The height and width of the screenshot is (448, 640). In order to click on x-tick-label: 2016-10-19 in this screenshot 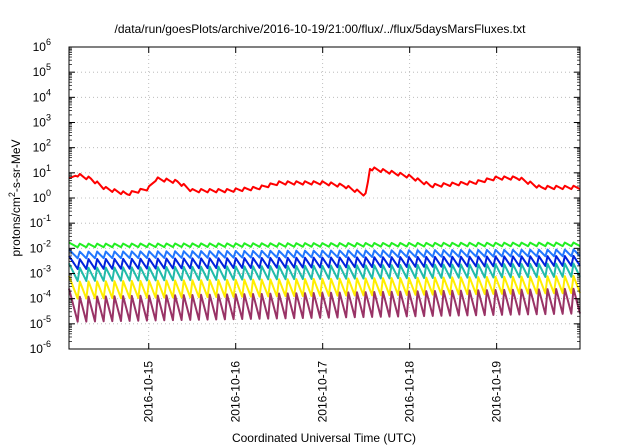, I will do `click(497, 392)`.